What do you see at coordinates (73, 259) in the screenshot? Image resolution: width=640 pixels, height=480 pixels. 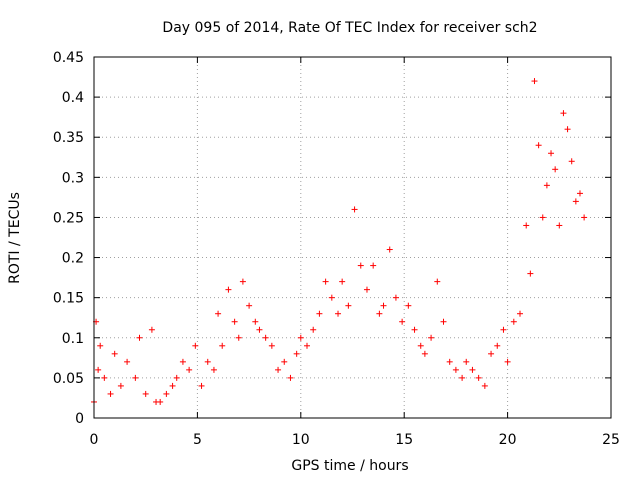 I see `y-tick-label: 0.2` at bounding box center [73, 259].